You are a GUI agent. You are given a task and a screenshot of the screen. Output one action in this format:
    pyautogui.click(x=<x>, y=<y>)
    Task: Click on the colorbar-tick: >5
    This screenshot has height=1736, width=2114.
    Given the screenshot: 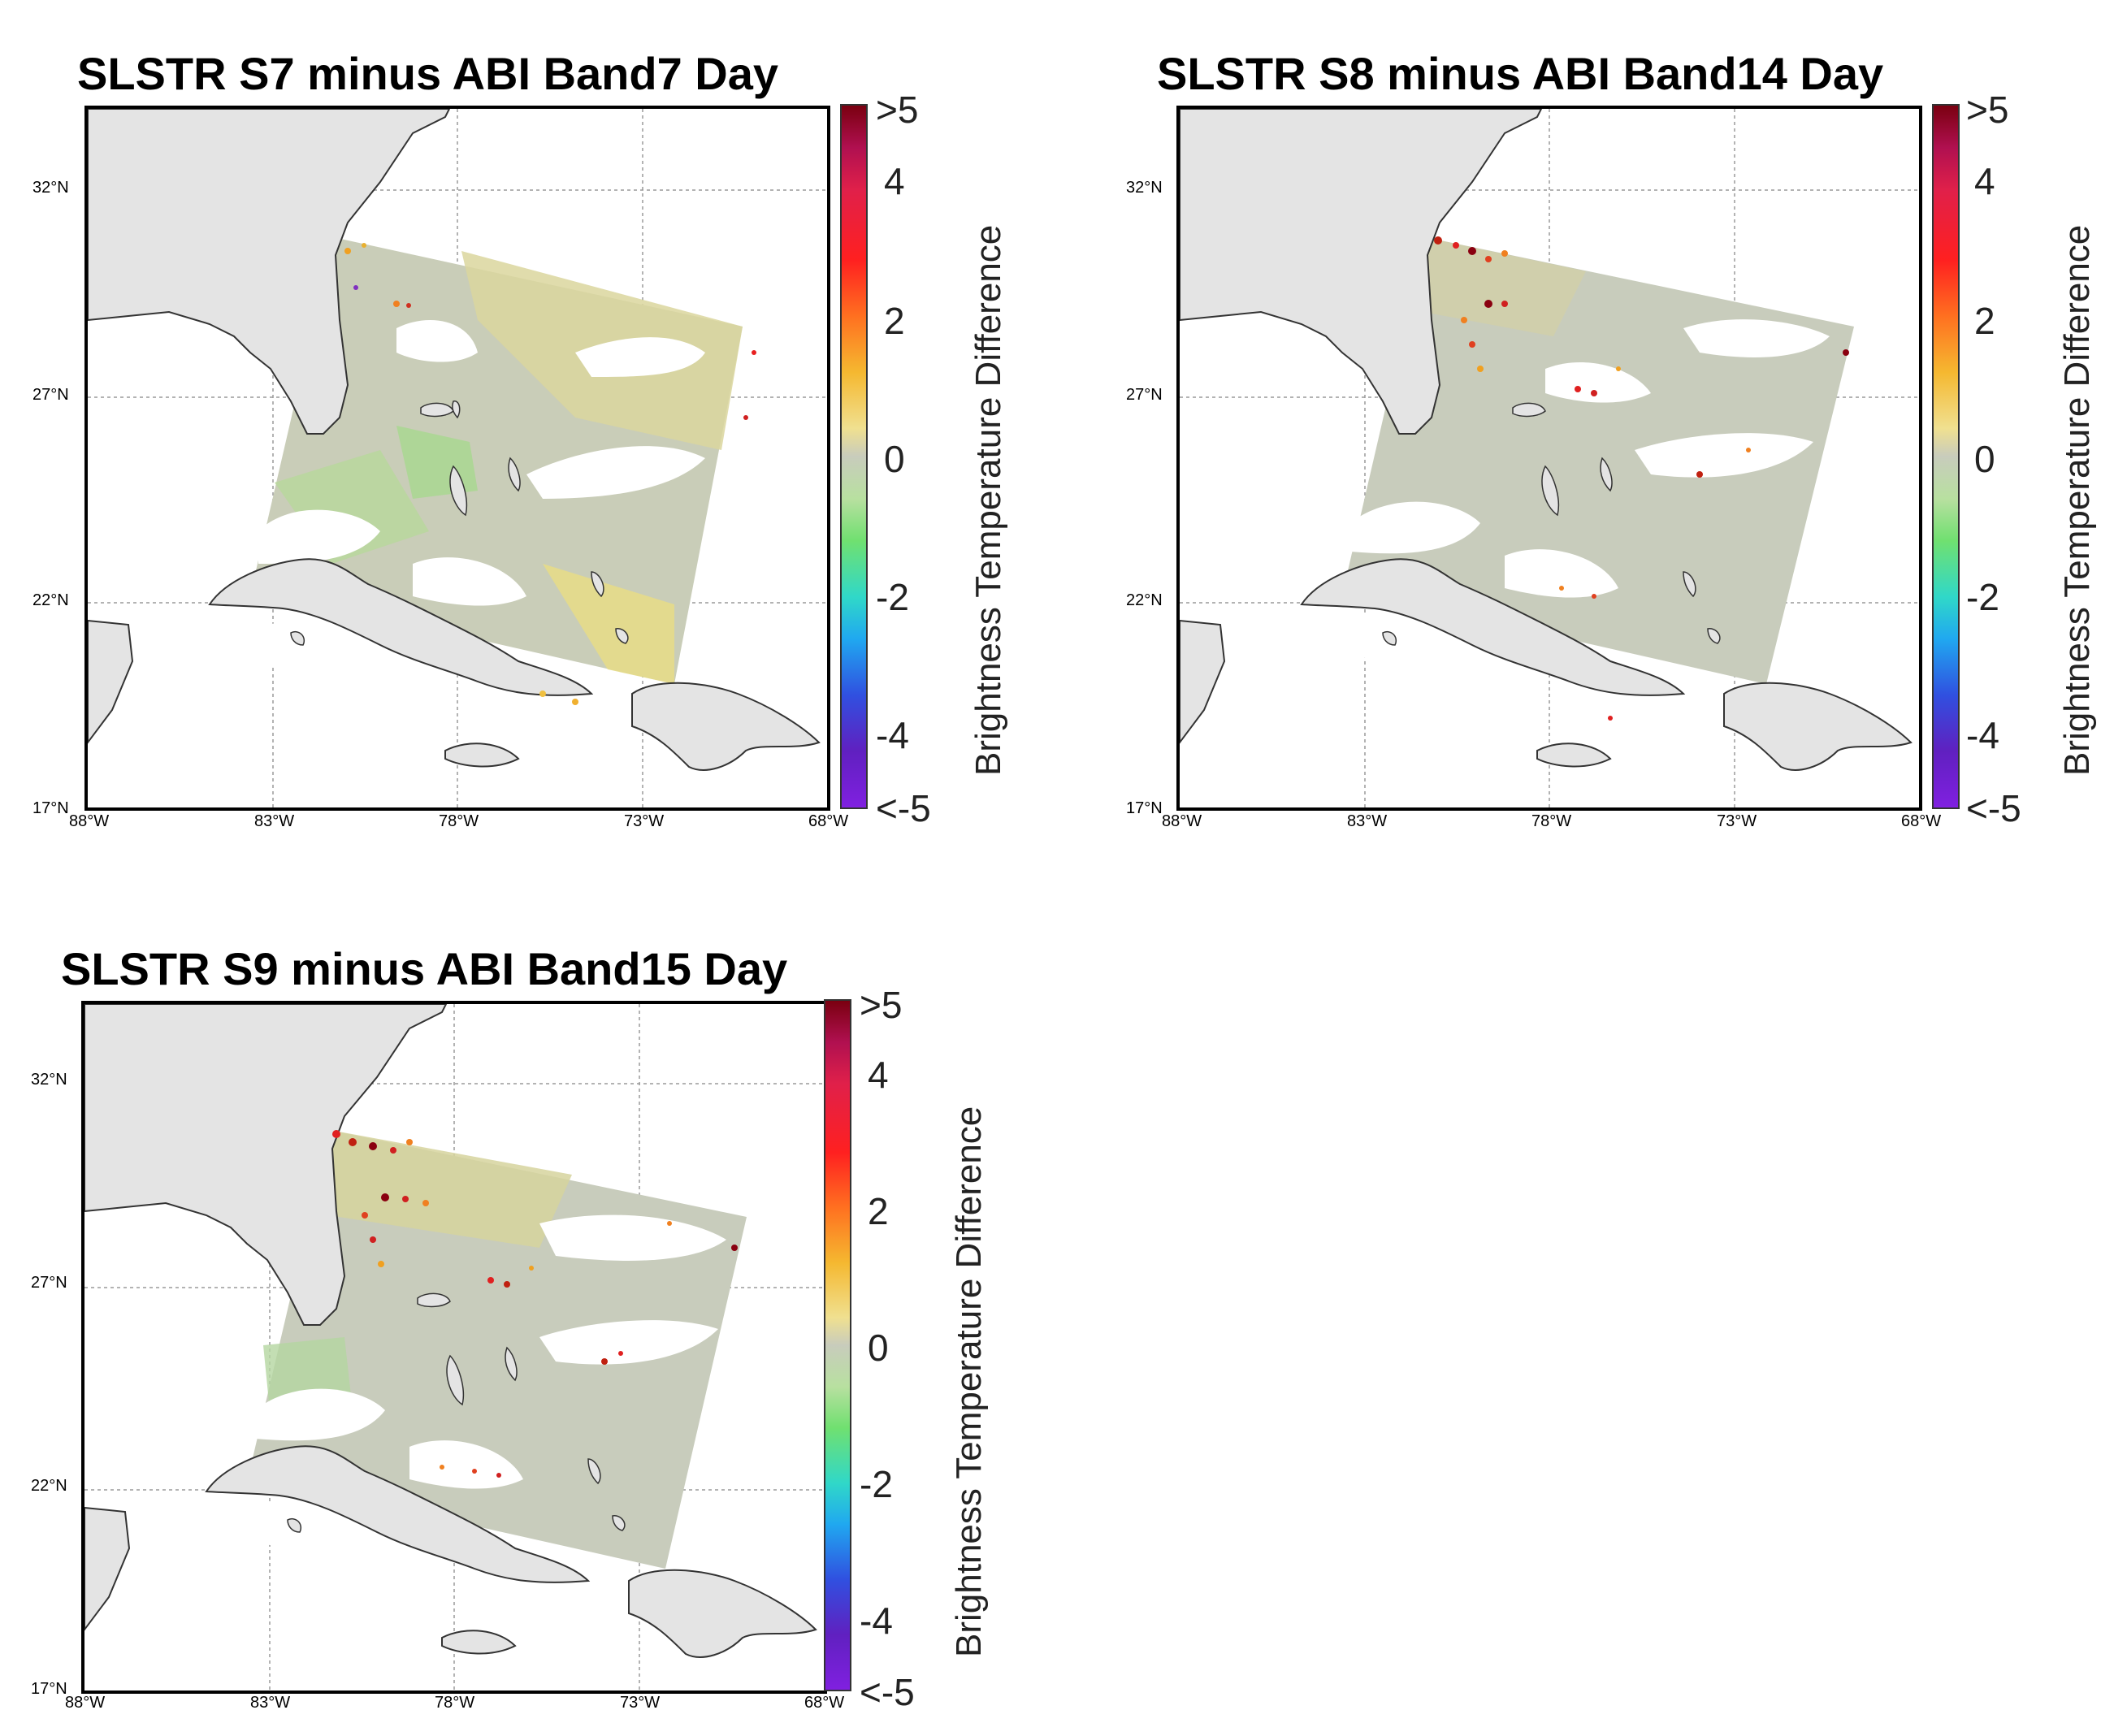 What is the action you would take?
    pyautogui.click(x=1988, y=110)
    